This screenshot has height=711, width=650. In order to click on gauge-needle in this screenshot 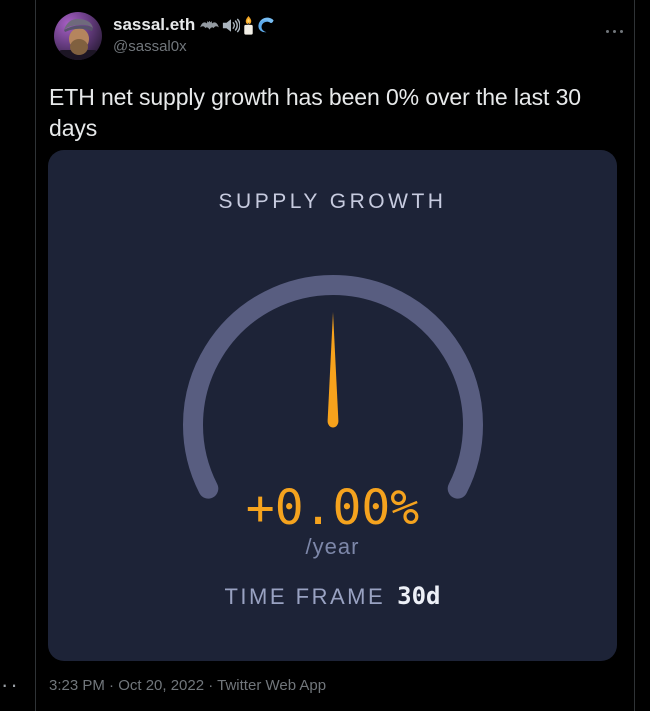, I will do `click(333, 370)`.